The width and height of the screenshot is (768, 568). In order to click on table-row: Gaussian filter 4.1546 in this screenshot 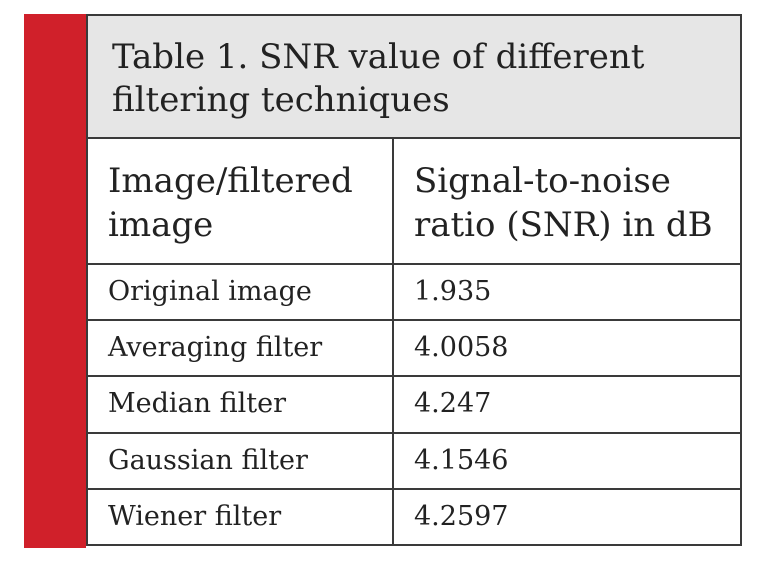, I will do `click(414, 462)`.